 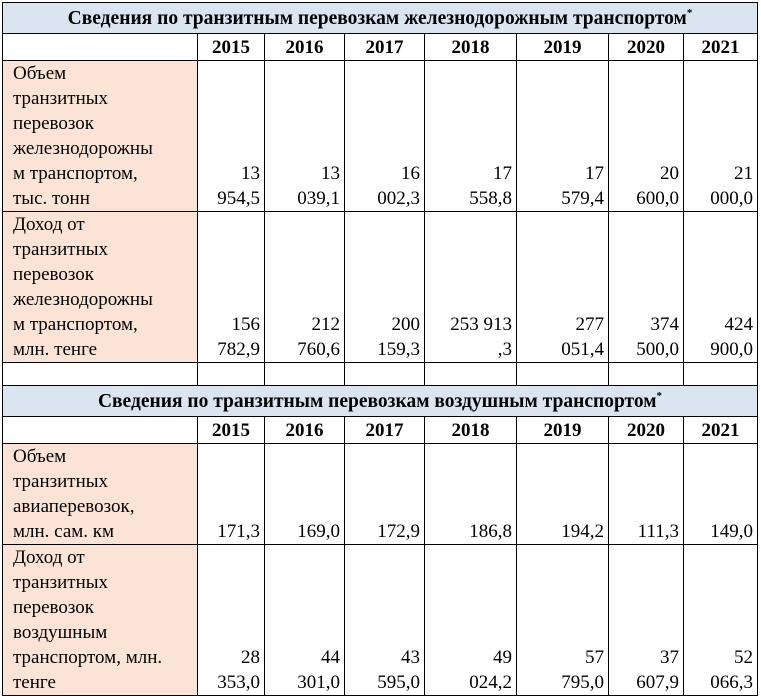 What do you see at coordinates (470, 494) in the screenshot?
I see `air-volume-value: 186,8` at bounding box center [470, 494].